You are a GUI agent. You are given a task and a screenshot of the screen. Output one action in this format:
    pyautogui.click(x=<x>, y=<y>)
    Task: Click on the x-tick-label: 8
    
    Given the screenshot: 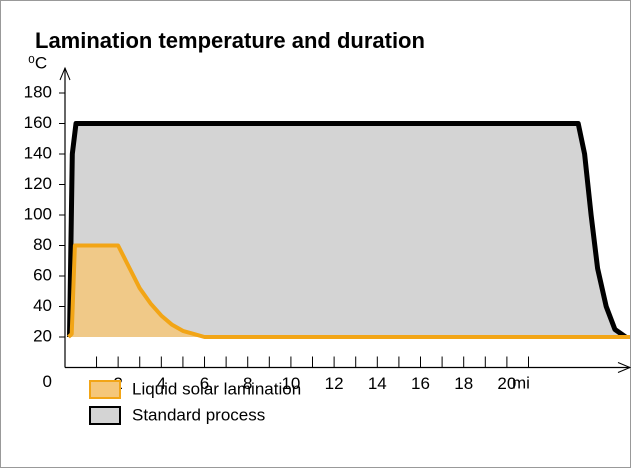 What is the action you would take?
    pyautogui.click(x=247, y=383)
    